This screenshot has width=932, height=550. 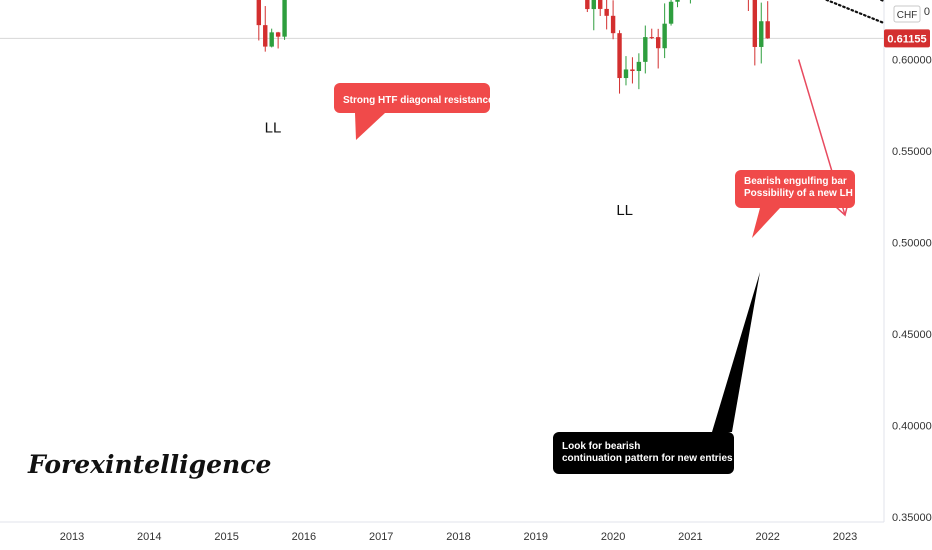 I want to click on x-tick-label: 2014, so click(x=149, y=537).